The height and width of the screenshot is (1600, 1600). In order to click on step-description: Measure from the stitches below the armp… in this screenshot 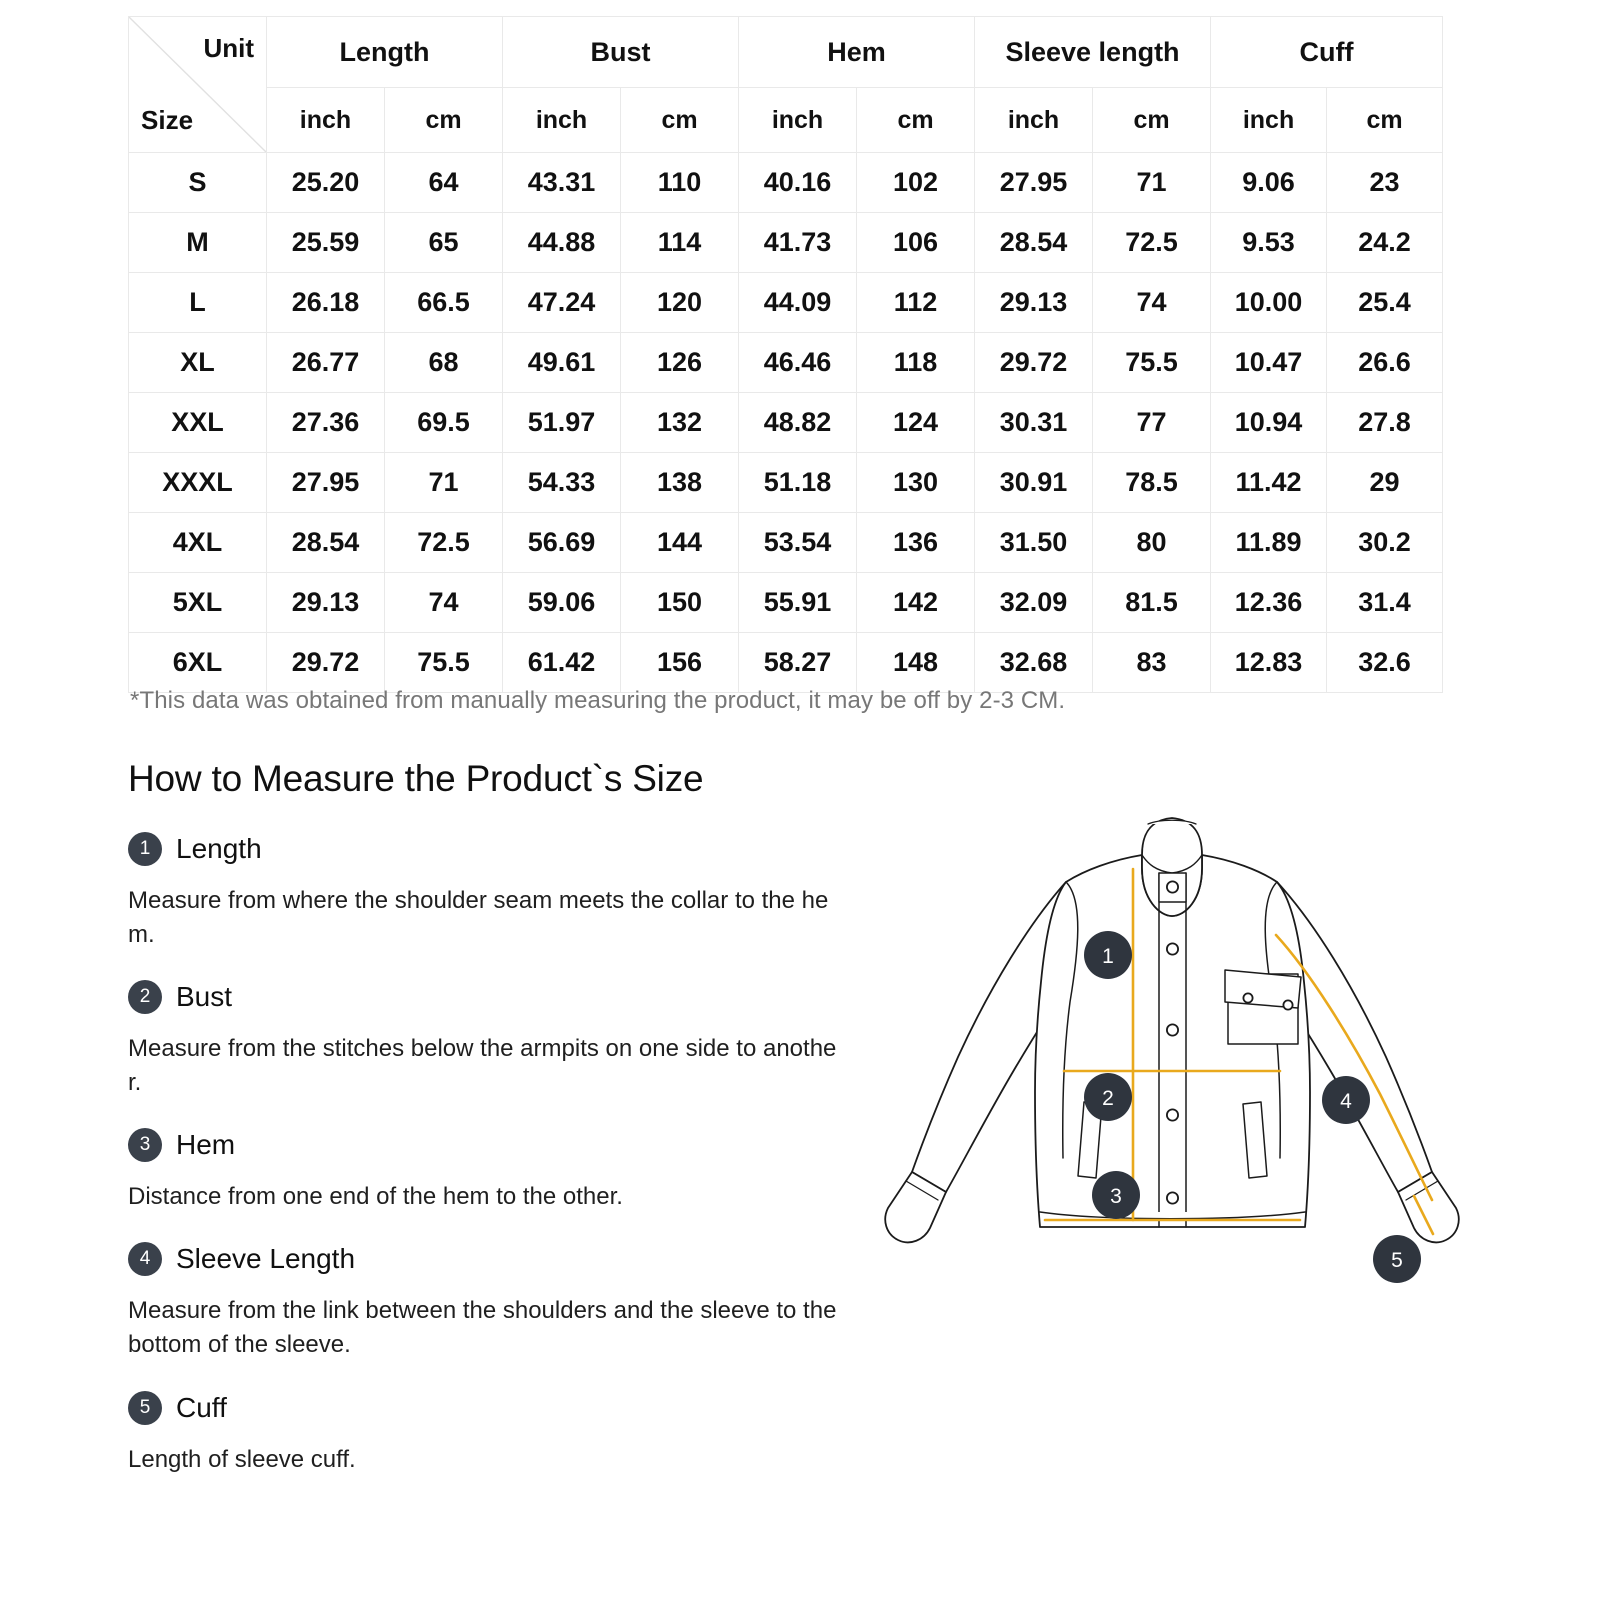, I will do `click(482, 1066)`.